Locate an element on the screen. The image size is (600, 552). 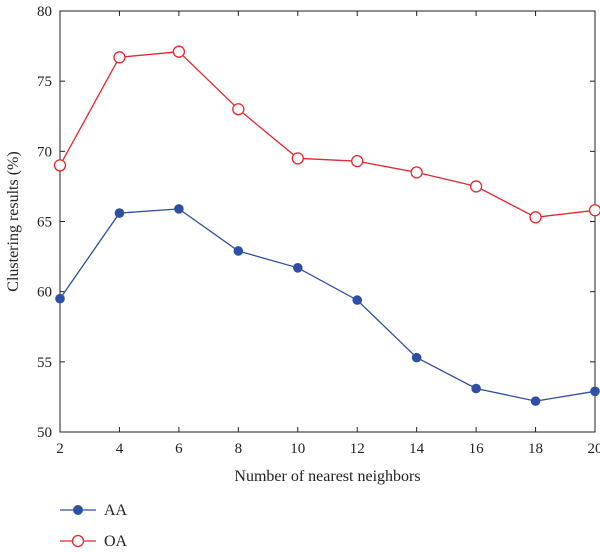
x-tick-label: 4 is located at coordinates (120, 449).